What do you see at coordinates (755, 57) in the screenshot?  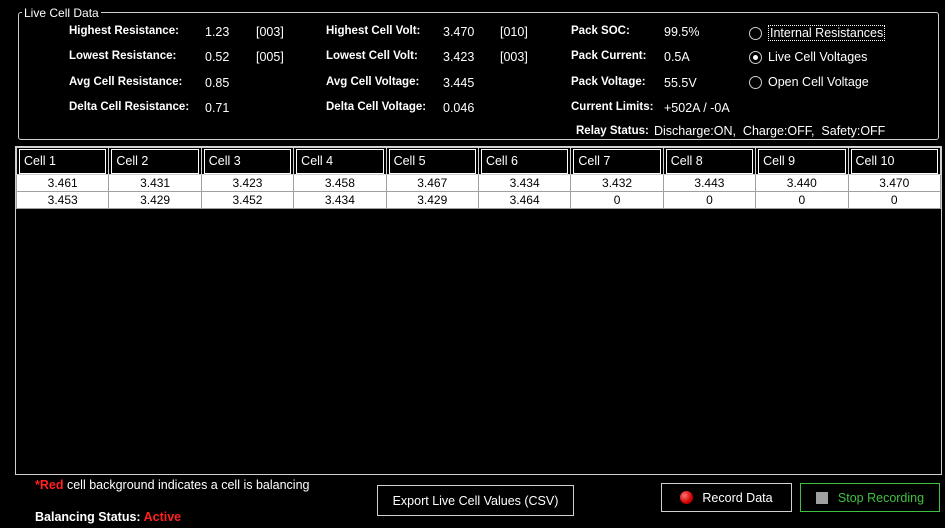 I see `radio-button-checked` at bounding box center [755, 57].